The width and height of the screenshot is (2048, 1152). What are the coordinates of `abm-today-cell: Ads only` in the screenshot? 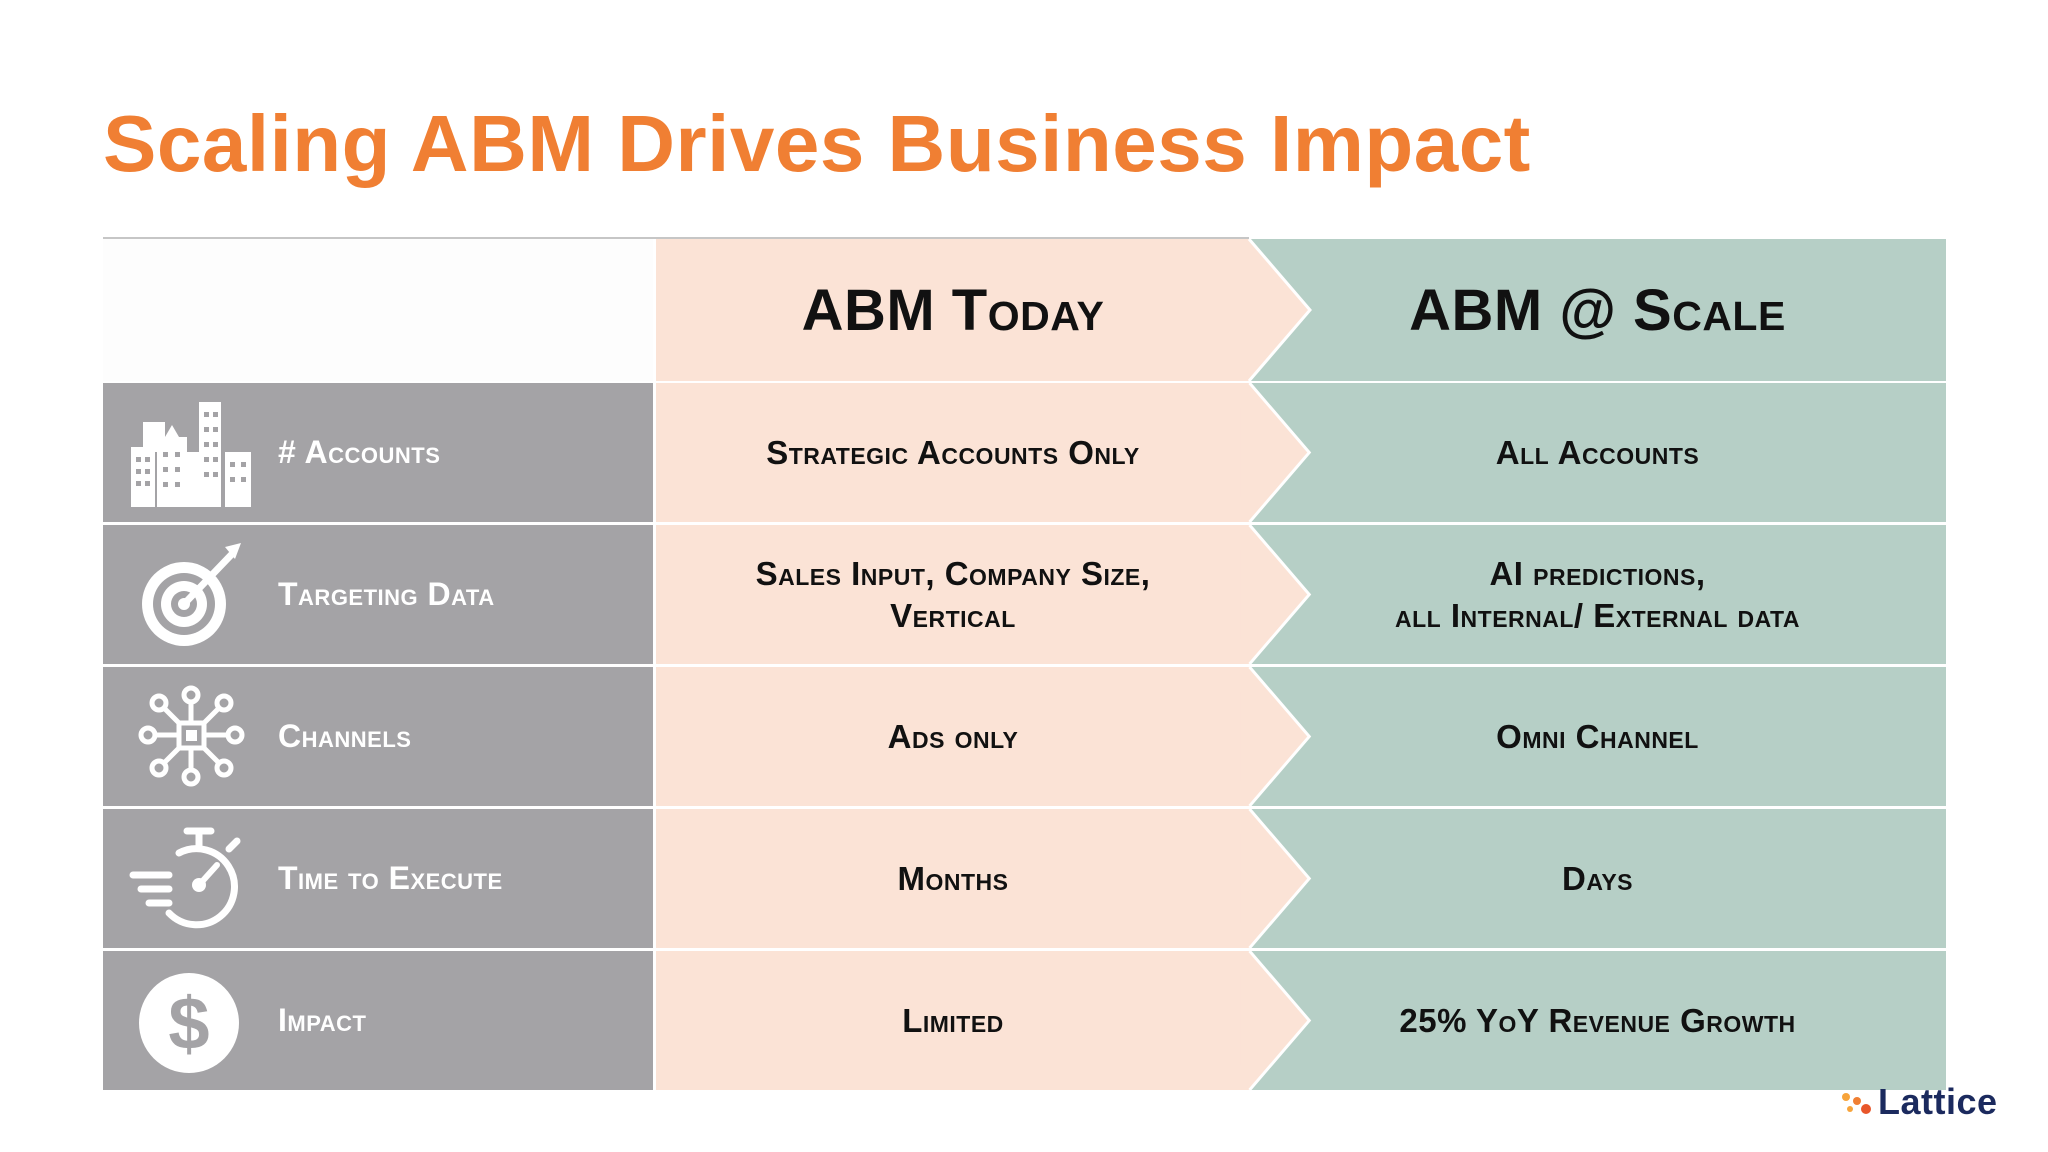 It's located at (953, 736).